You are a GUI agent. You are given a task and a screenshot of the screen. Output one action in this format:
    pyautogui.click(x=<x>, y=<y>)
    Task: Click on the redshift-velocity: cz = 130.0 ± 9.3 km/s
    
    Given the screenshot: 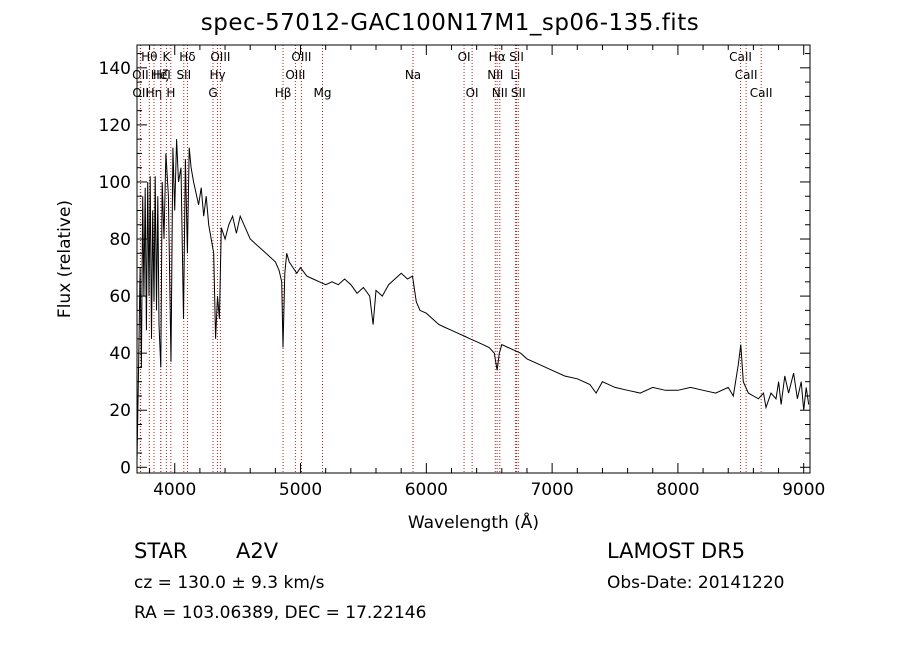 What is the action you would take?
    pyautogui.click(x=229, y=583)
    